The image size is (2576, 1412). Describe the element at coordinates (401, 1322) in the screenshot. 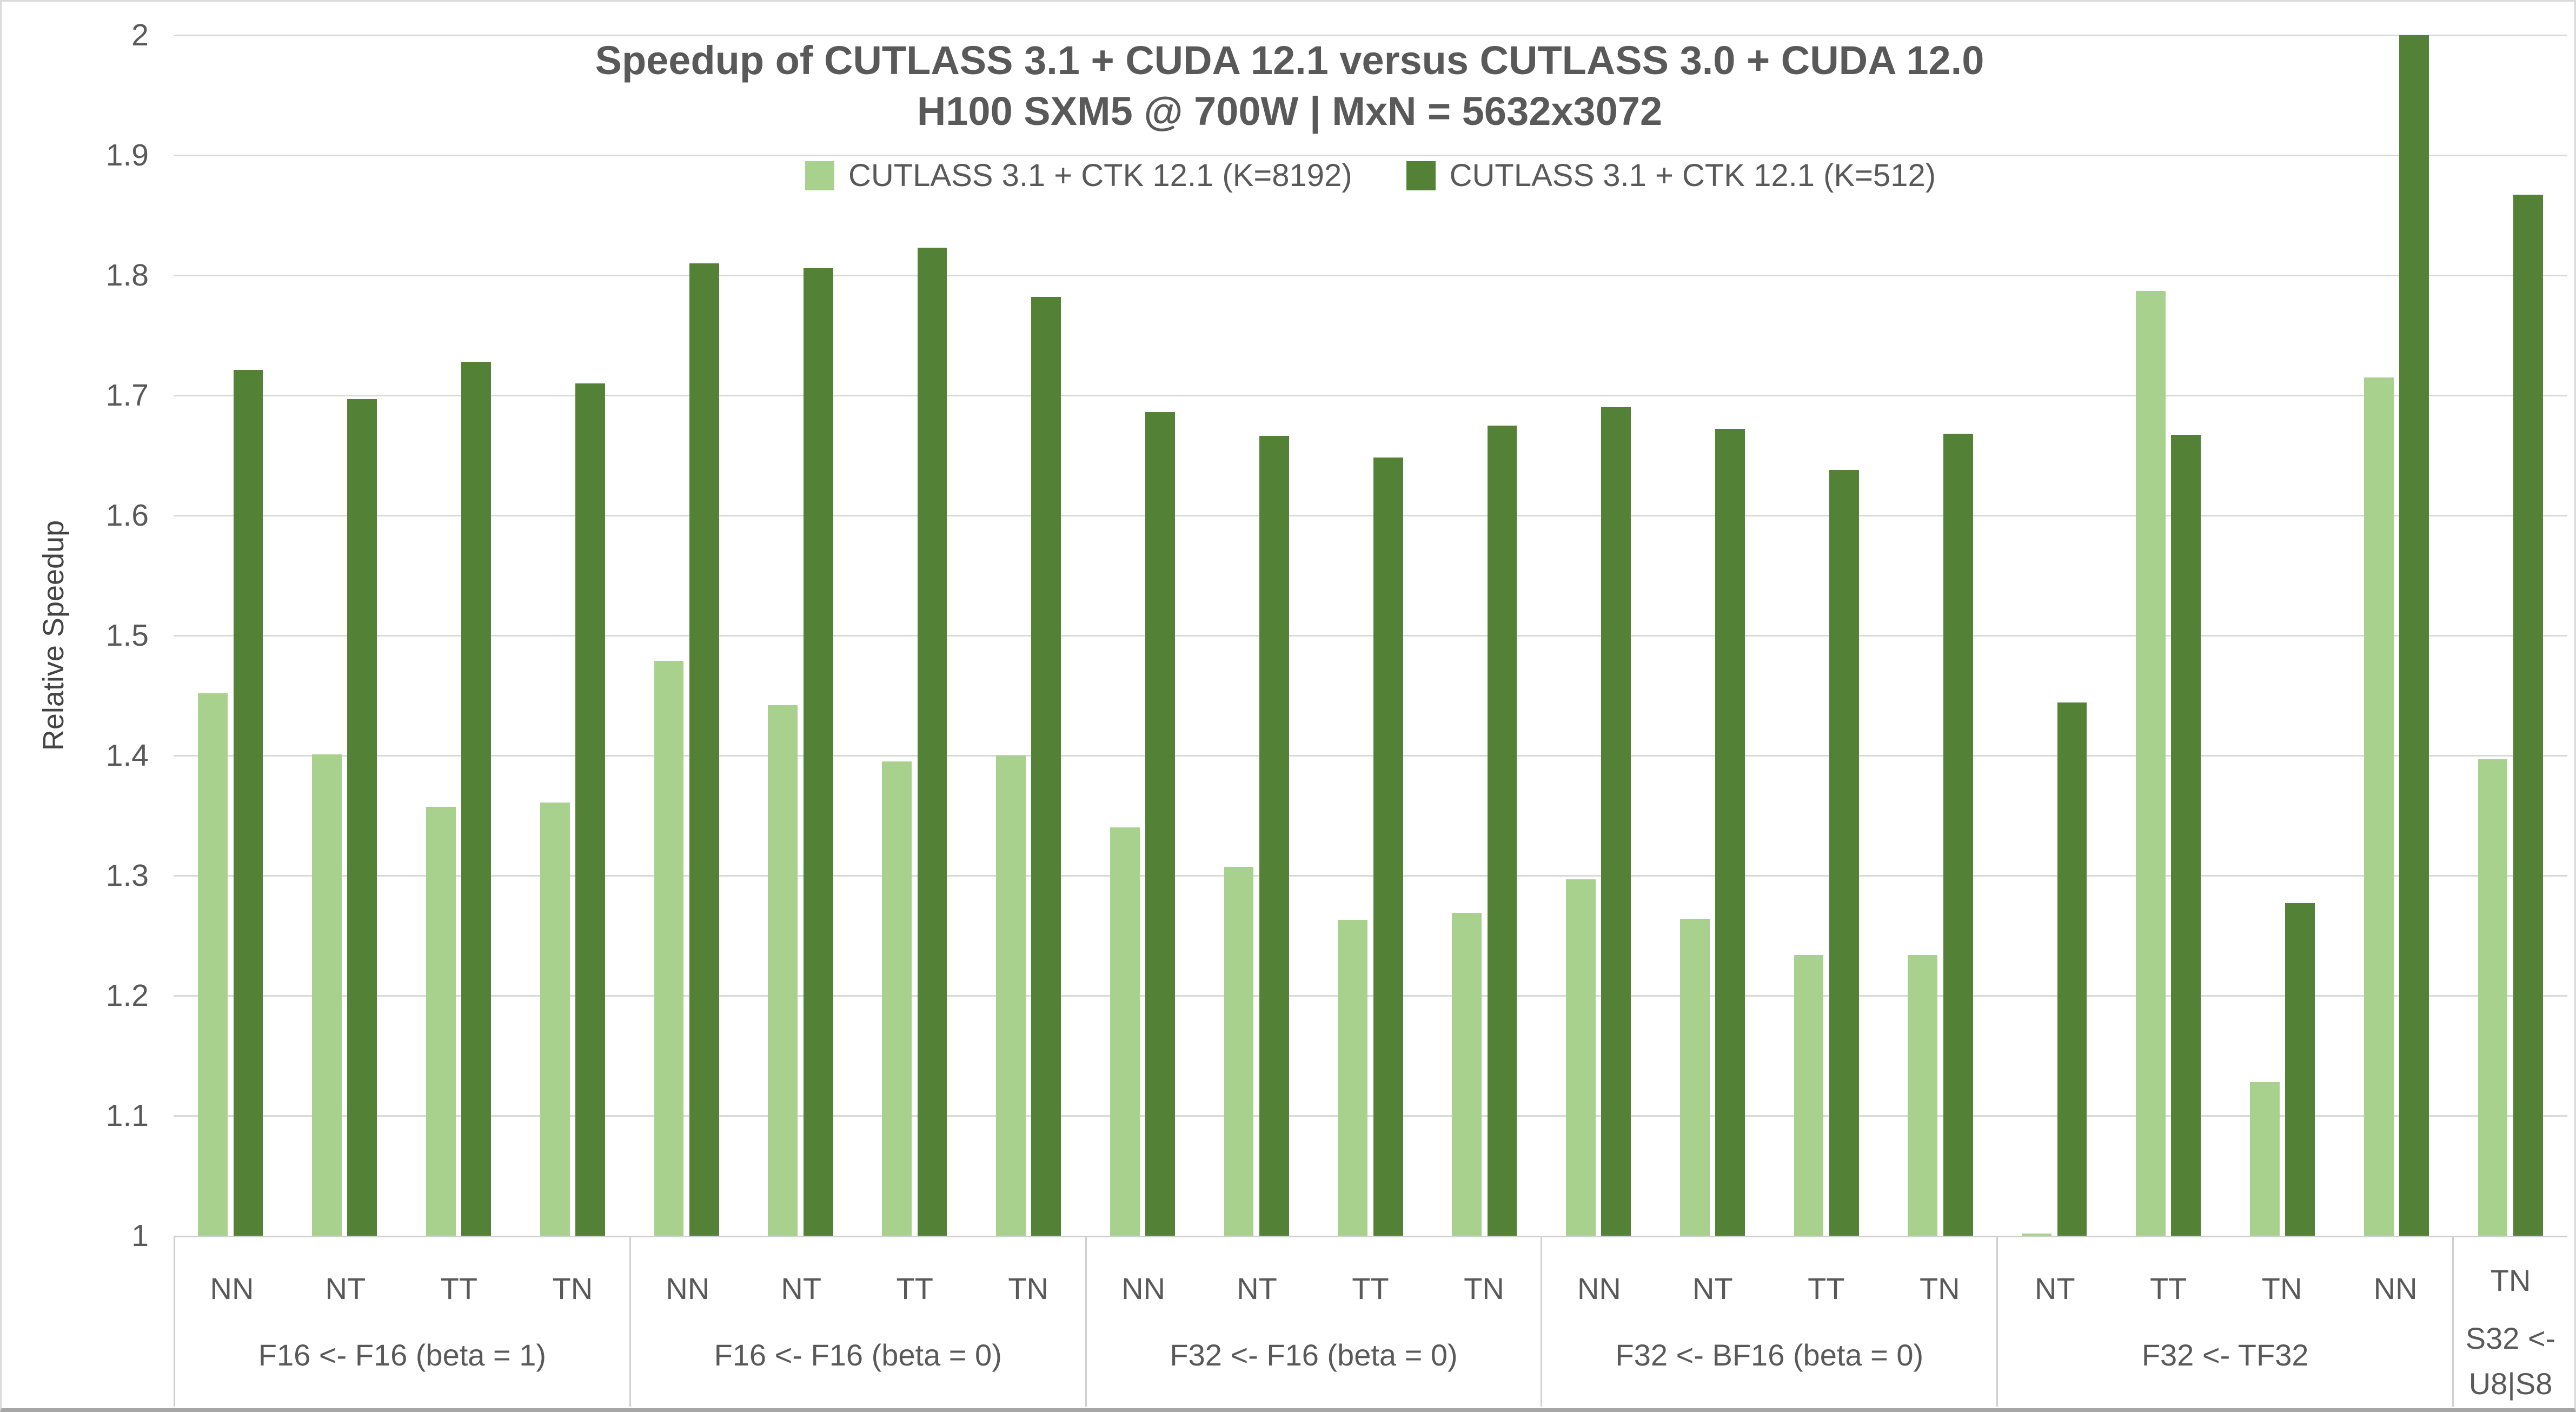

I see `x-label-group: NN NT TT TN F16 <- F16 (beta = 1)` at that location.